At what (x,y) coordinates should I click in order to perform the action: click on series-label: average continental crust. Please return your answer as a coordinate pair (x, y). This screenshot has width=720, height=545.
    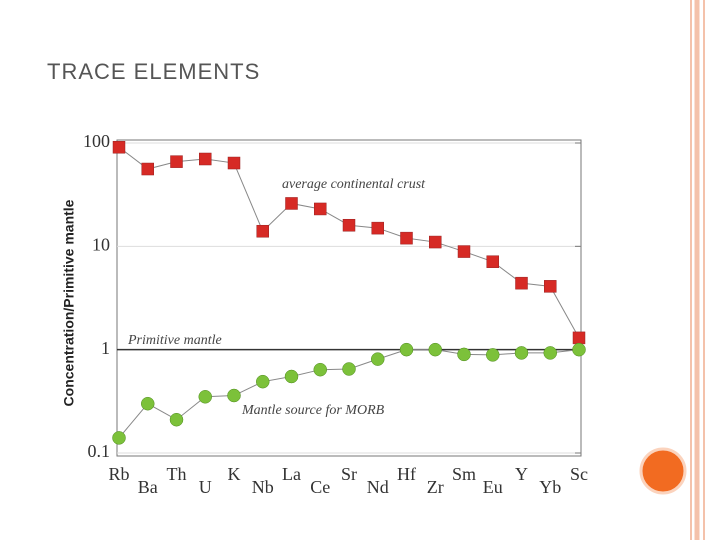
    Looking at the image, I should click on (354, 184).